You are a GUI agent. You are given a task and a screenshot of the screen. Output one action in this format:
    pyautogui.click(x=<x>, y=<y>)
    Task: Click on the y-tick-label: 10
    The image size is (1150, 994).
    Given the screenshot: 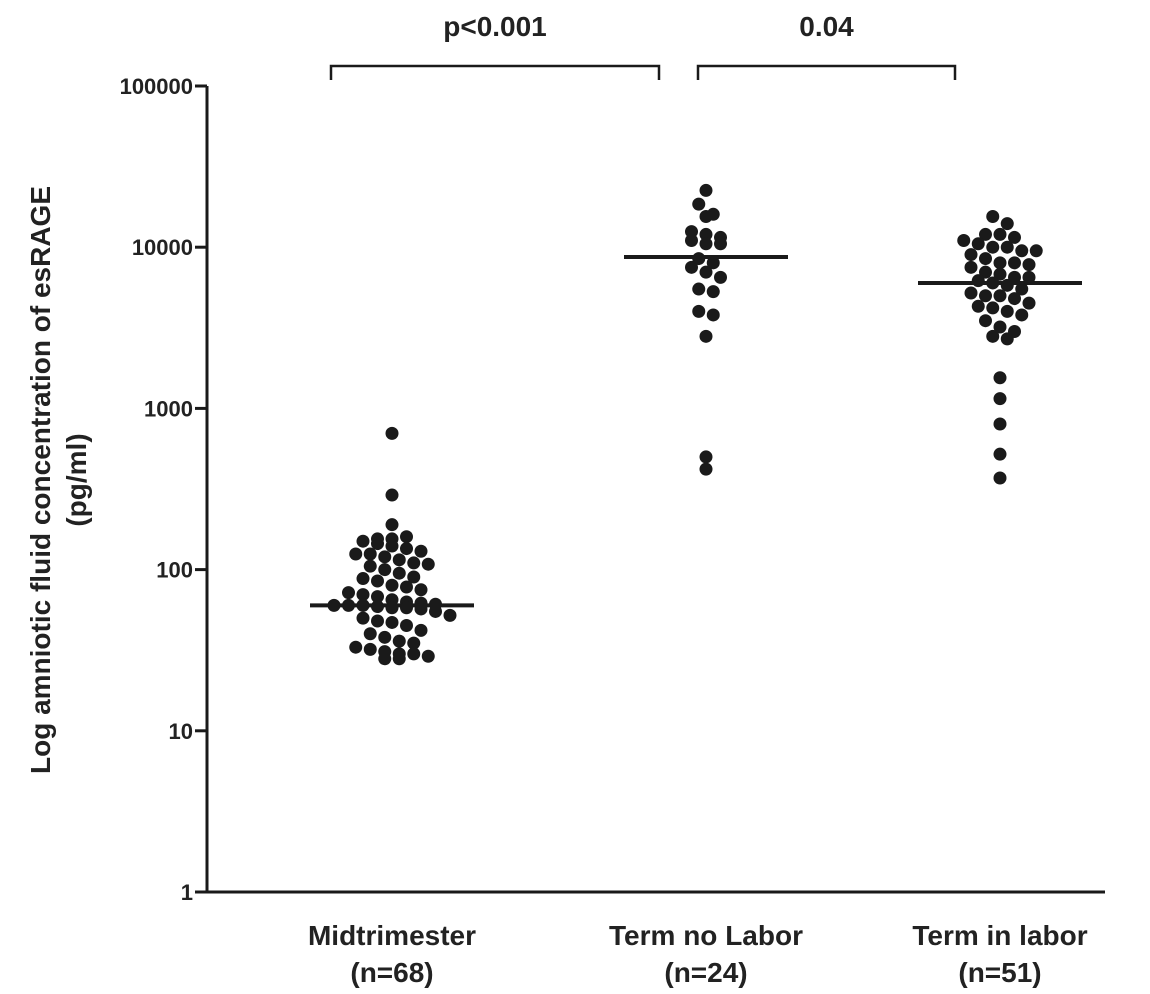 What is the action you would take?
    pyautogui.click(x=181, y=731)
    